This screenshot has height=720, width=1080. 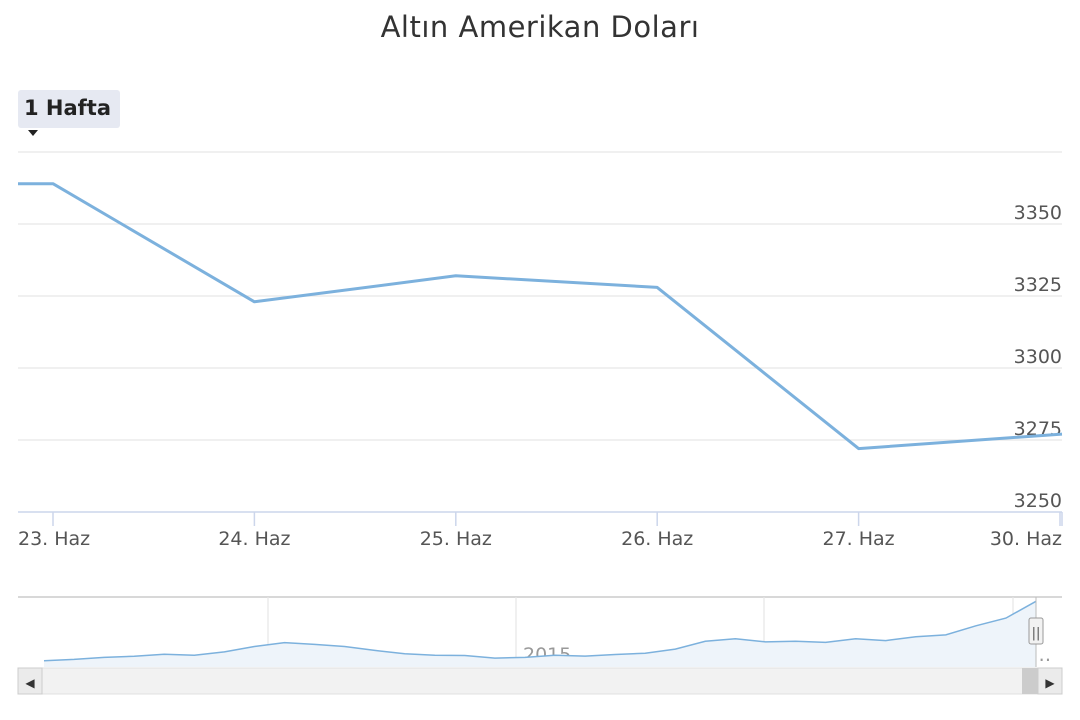 I want to click on navigator: 2010201520202… ||, so click(x=540, y=631).